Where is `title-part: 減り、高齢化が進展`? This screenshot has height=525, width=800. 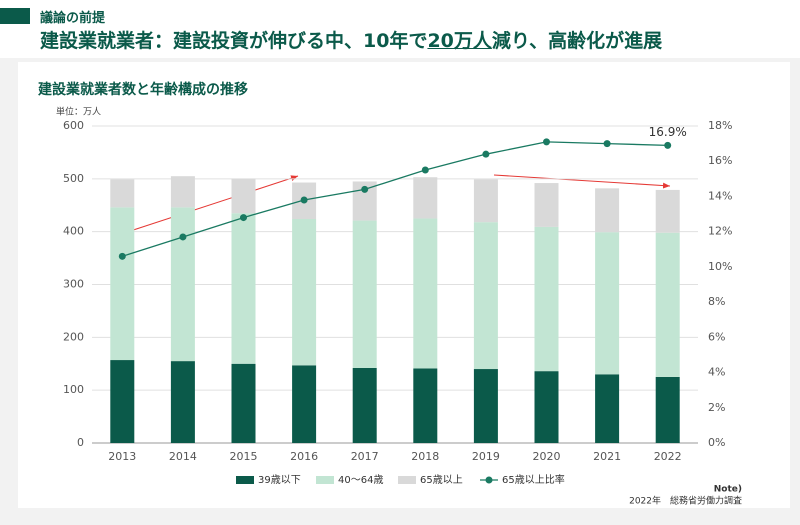
title-part: 減り、高齢化が進展 is located at coordinates (577, 41).